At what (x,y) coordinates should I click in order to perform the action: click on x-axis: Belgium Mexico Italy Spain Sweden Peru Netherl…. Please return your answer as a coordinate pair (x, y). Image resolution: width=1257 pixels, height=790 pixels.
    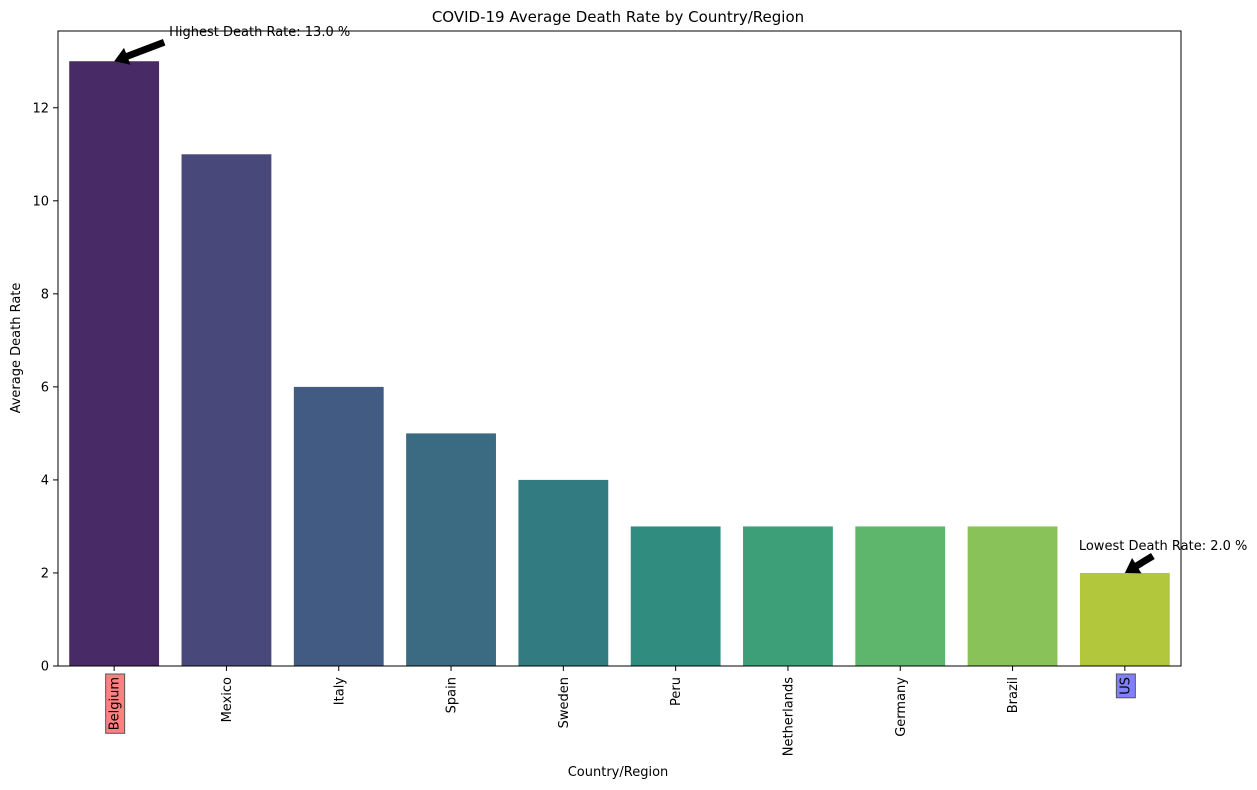
    Looking at the image, I should click on (620, 711).